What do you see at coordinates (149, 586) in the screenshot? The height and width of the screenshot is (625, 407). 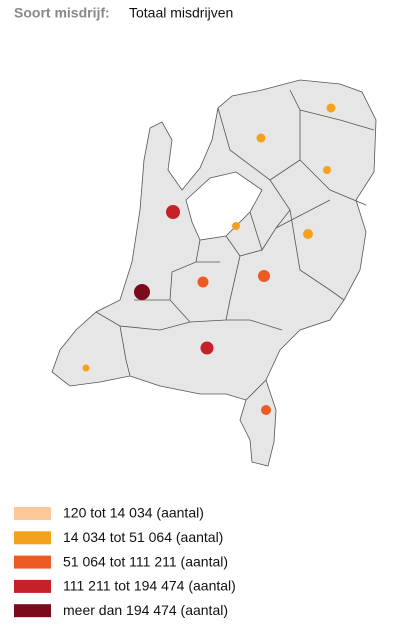 I see `legend-label: 111 211 tot 194 474 (aantal)` at bounding box center [149, 586].